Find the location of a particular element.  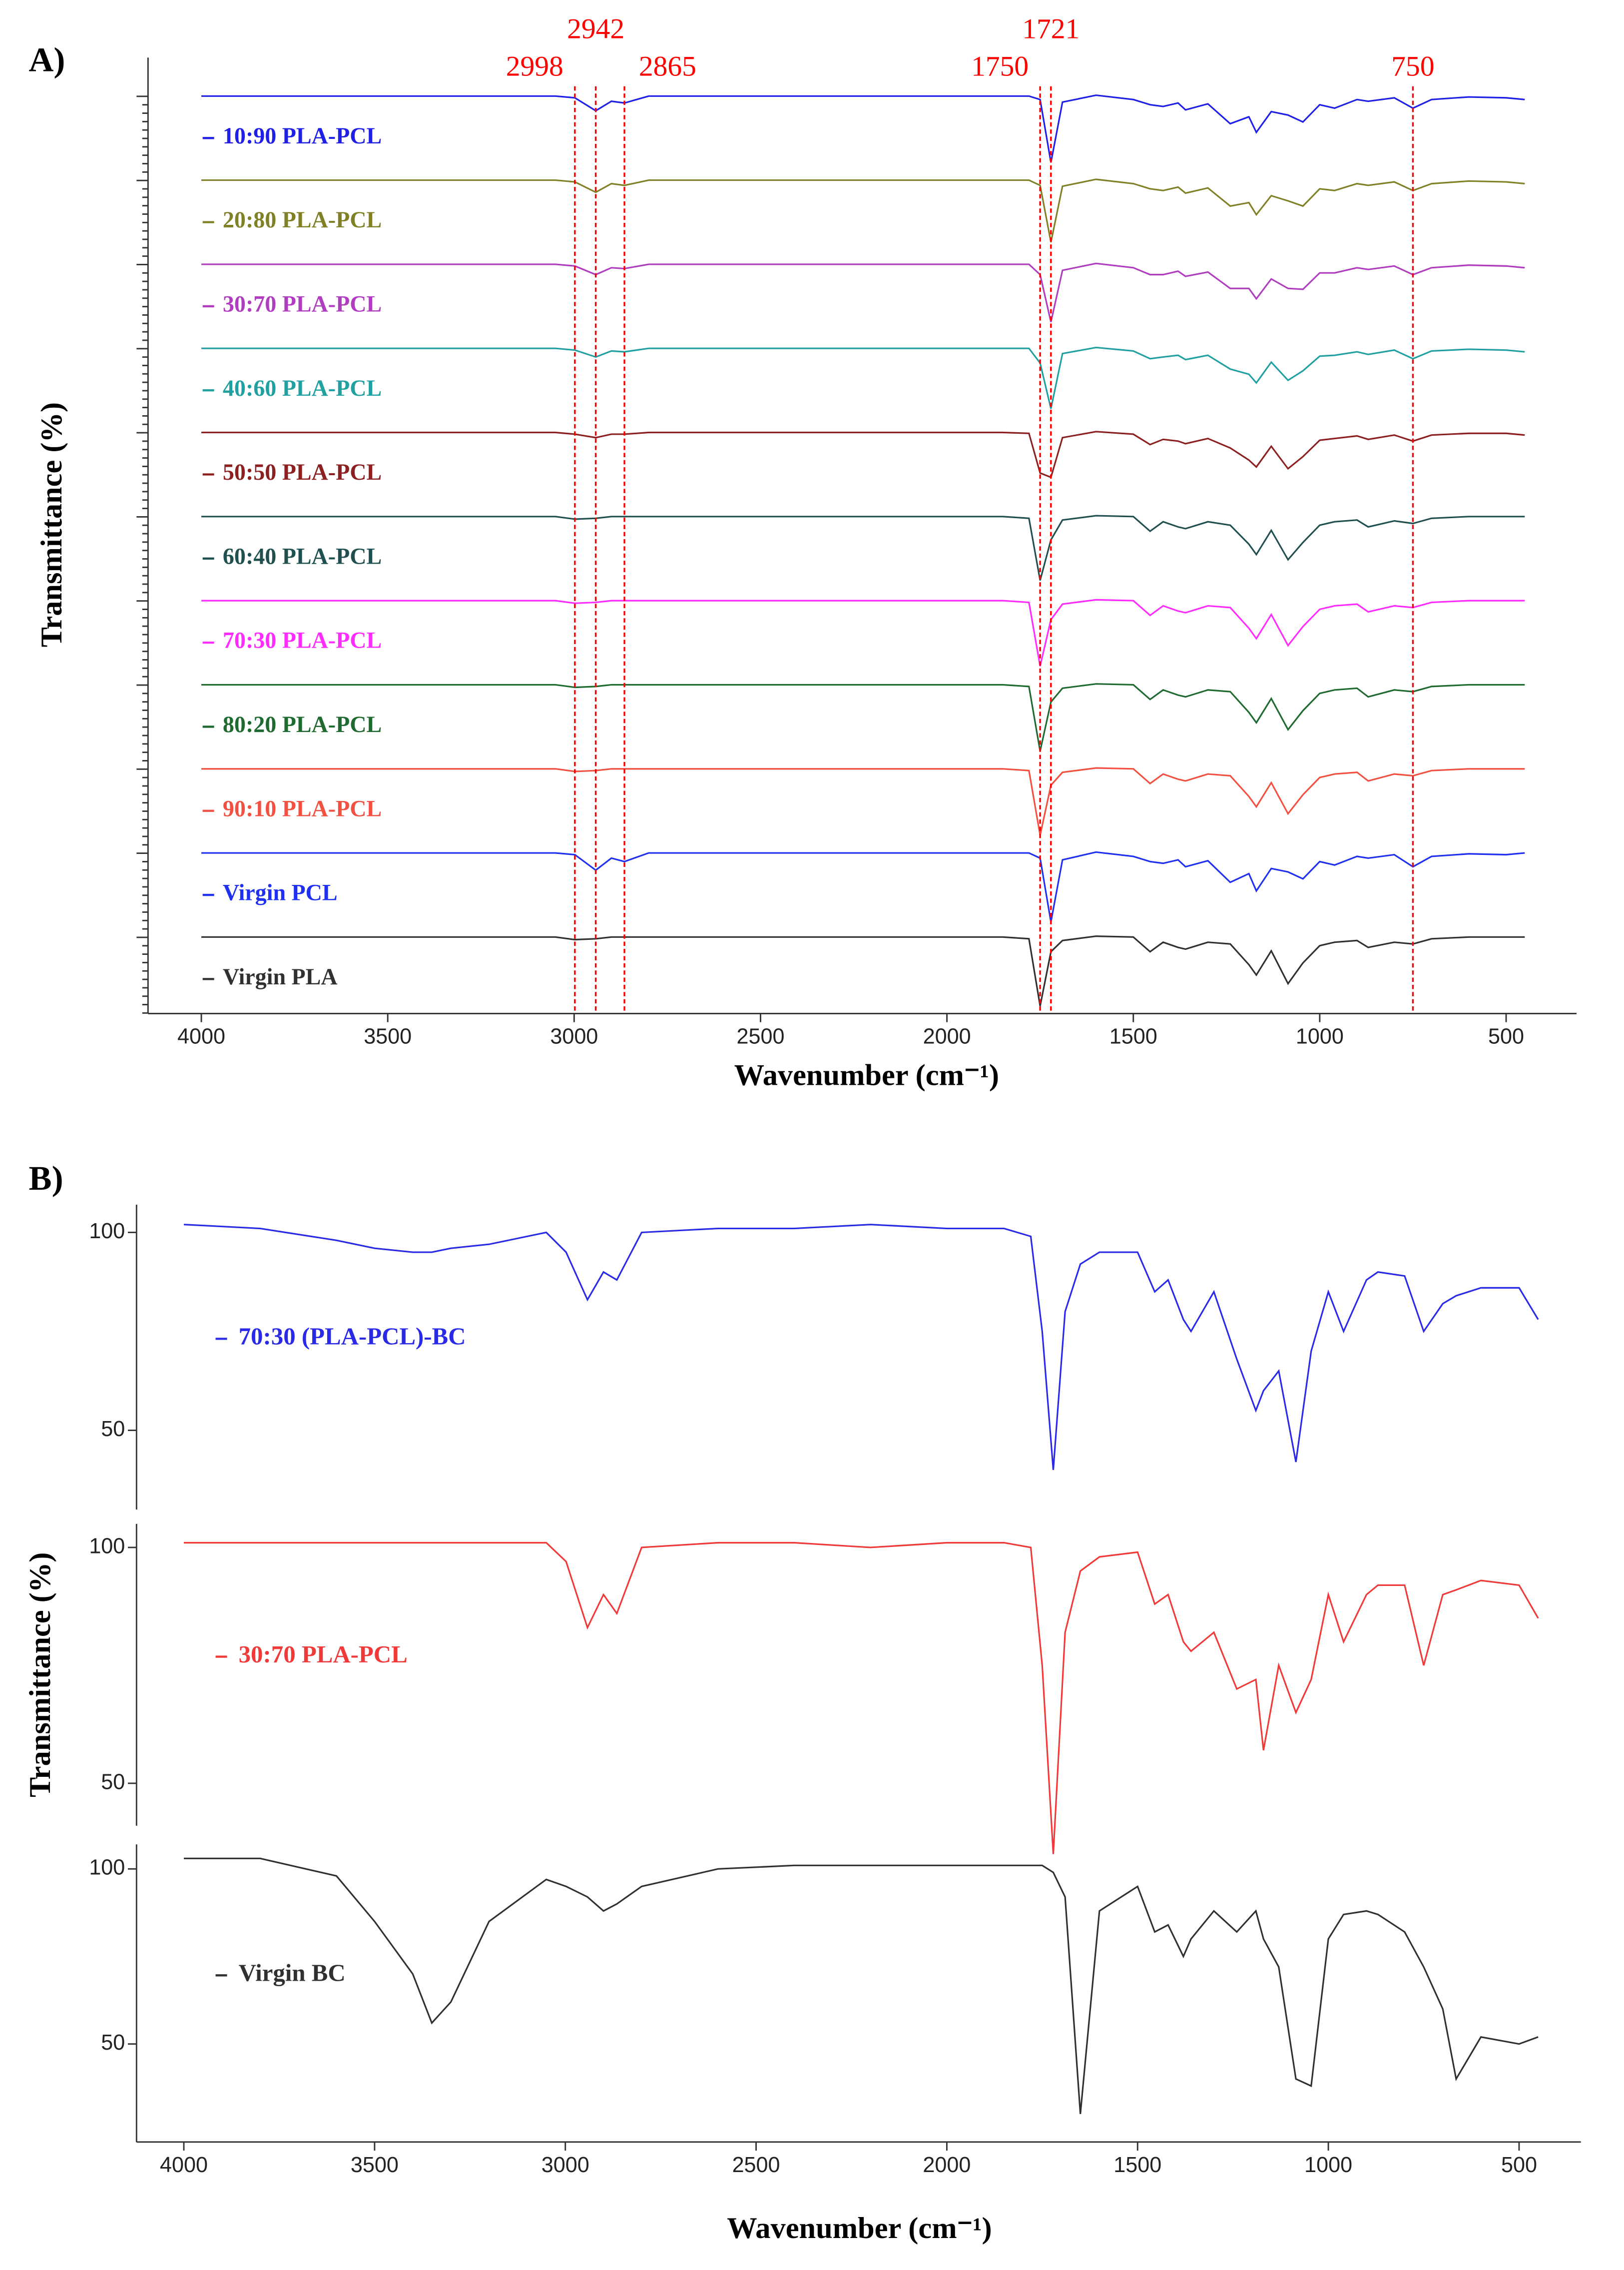

legend-label: 50:50 PLA-PCL is located at coordinates (302, 472).